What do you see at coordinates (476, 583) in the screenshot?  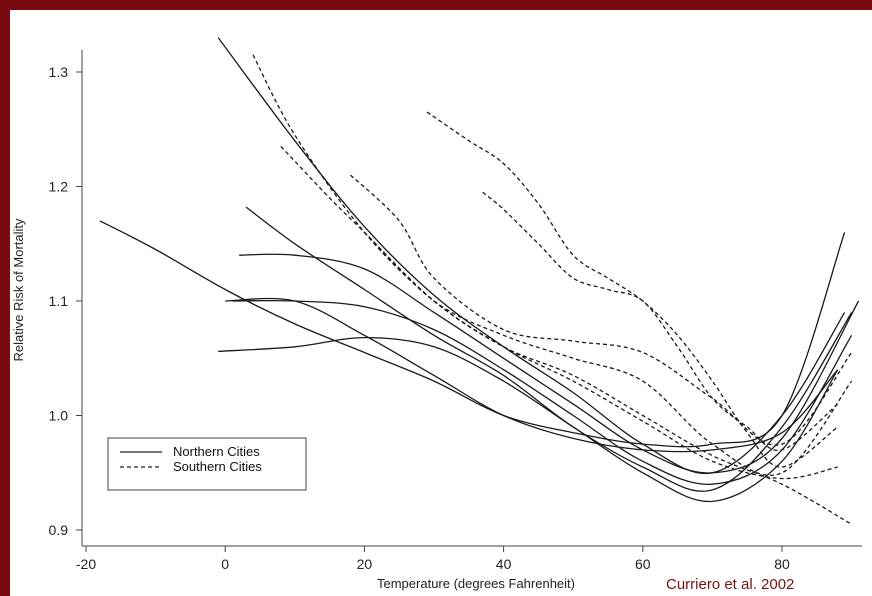 I see `x-axis-label: Temperature (degrees Fahrenheit)` at bounding box center [476, 583].